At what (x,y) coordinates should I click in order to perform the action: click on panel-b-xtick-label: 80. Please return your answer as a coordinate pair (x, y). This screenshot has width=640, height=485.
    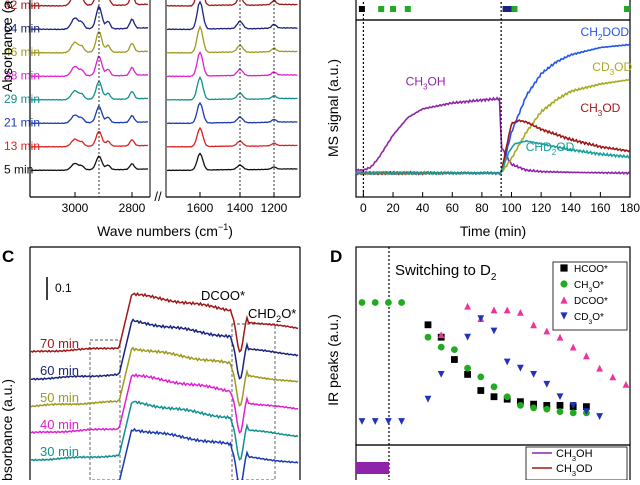
    Looking at the image, I should click on (482, 208).